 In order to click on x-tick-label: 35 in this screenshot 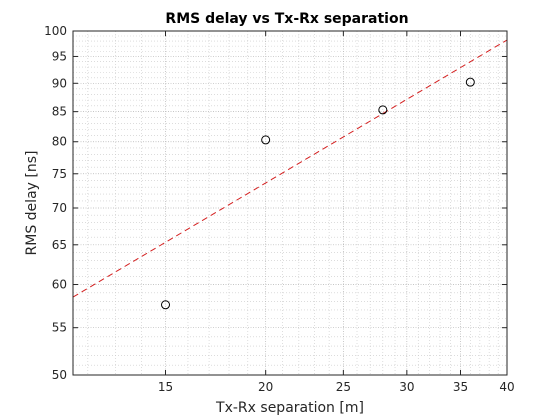, I will do `click(460, 387)`.